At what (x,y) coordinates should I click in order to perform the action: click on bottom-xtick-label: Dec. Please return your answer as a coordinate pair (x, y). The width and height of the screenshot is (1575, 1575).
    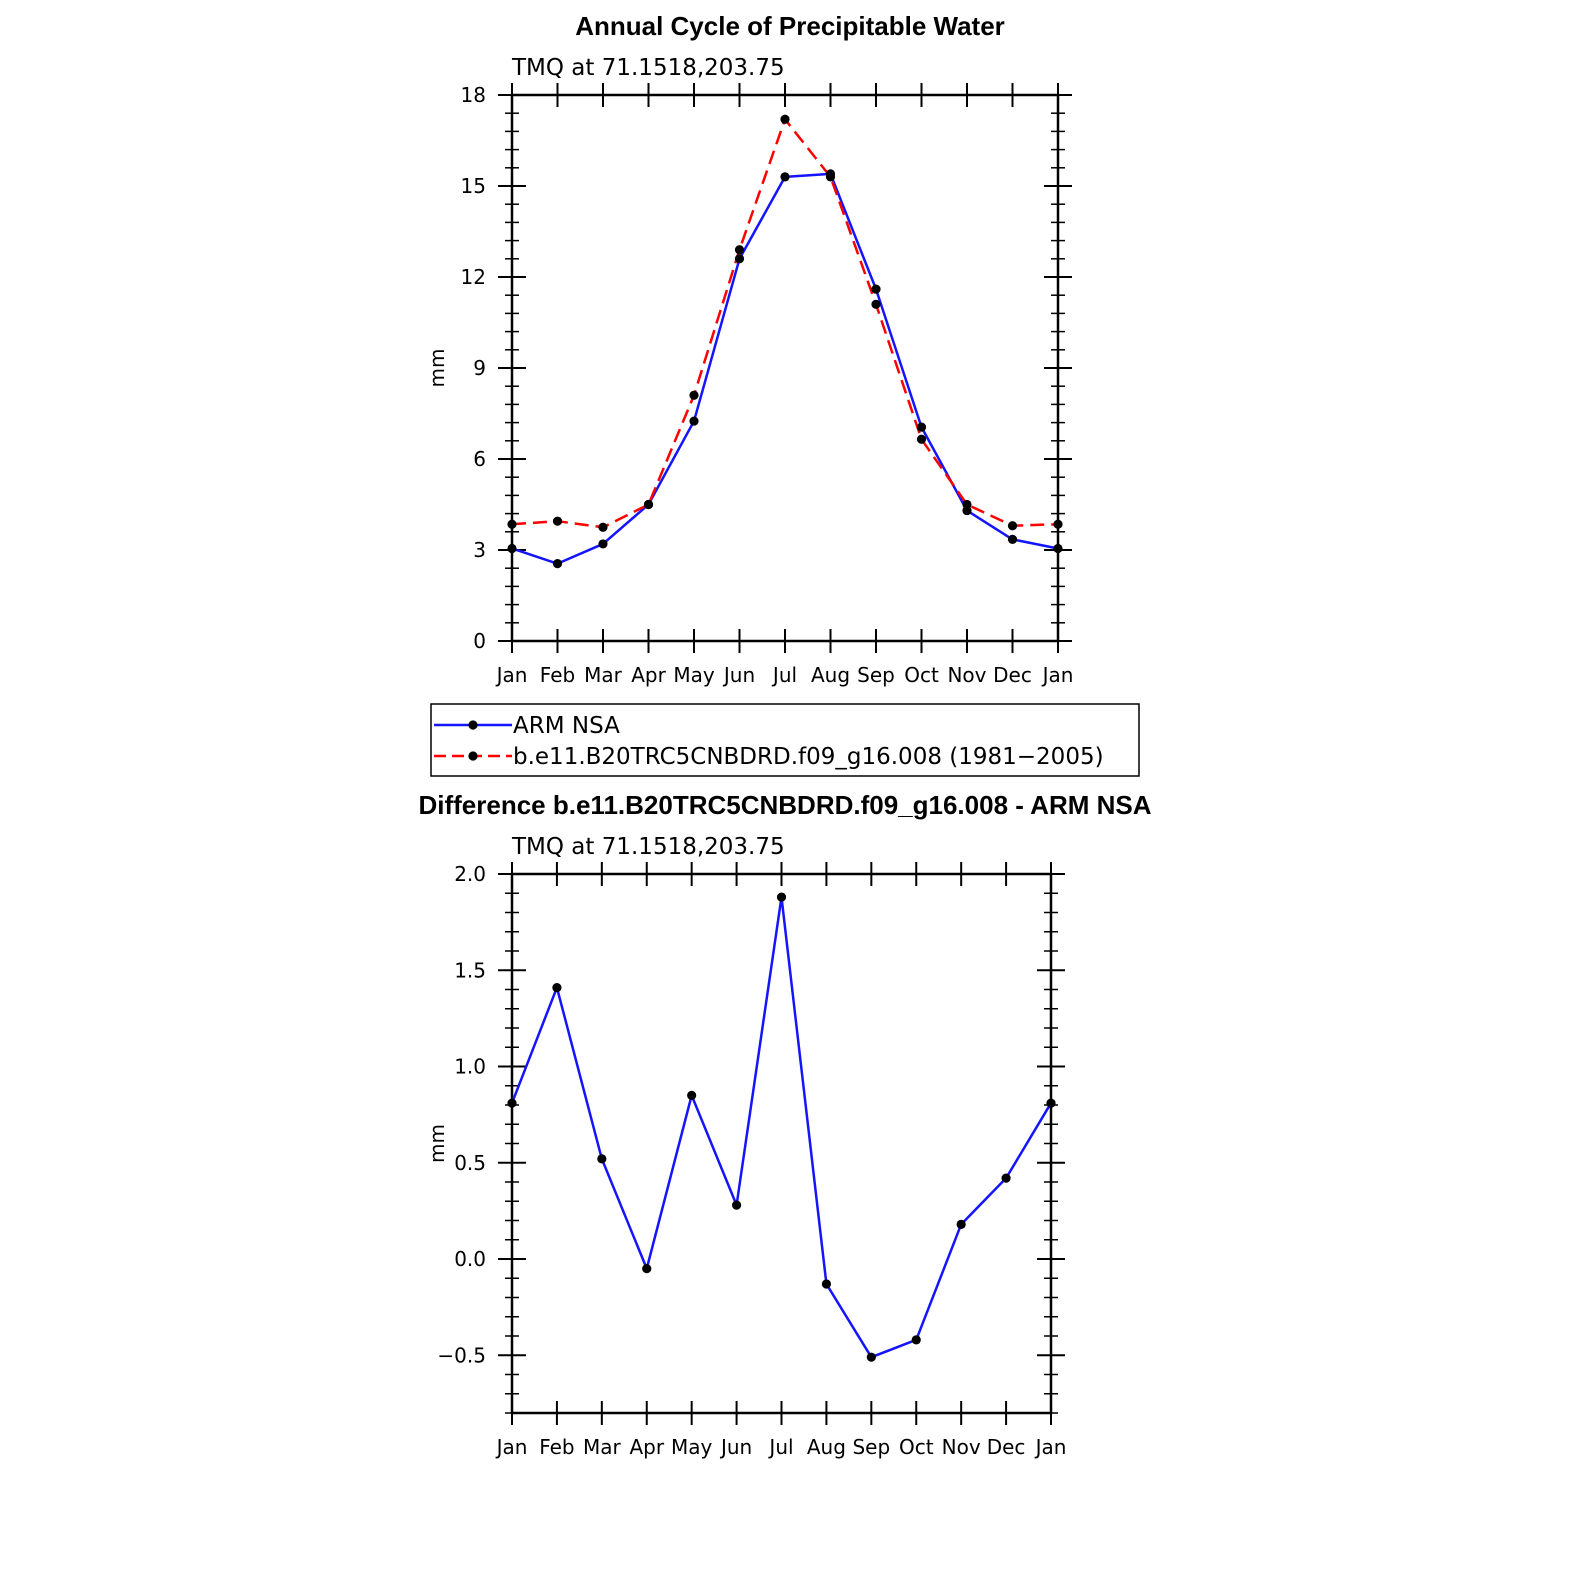
    Looking at the image, I should click on (1006, 1447).